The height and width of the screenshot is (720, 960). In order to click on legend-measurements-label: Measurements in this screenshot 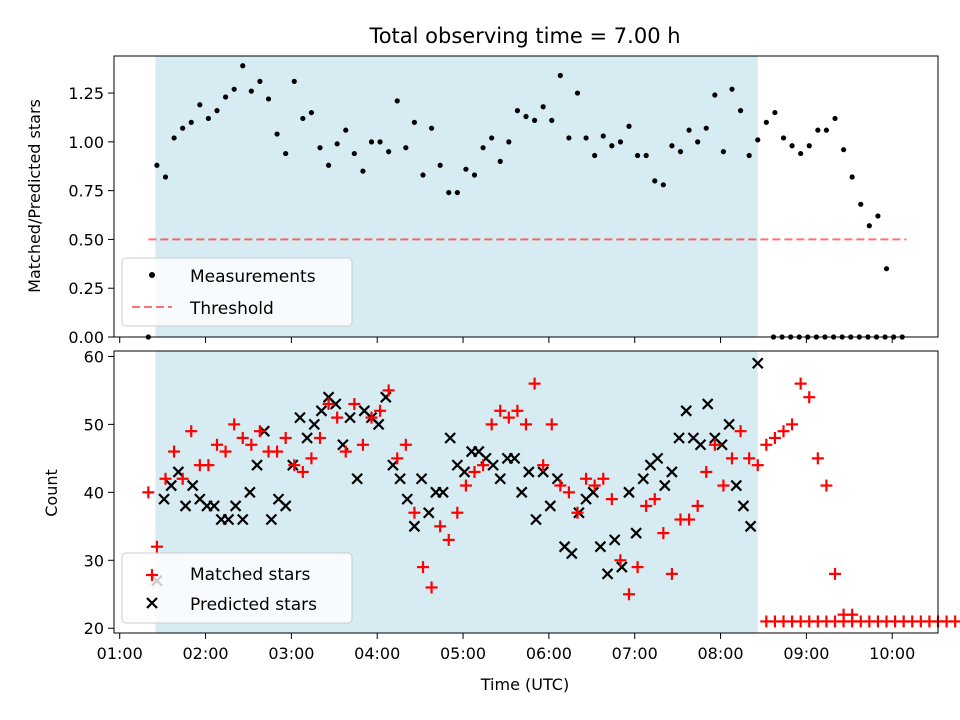, I will do `click(253, 277)`.